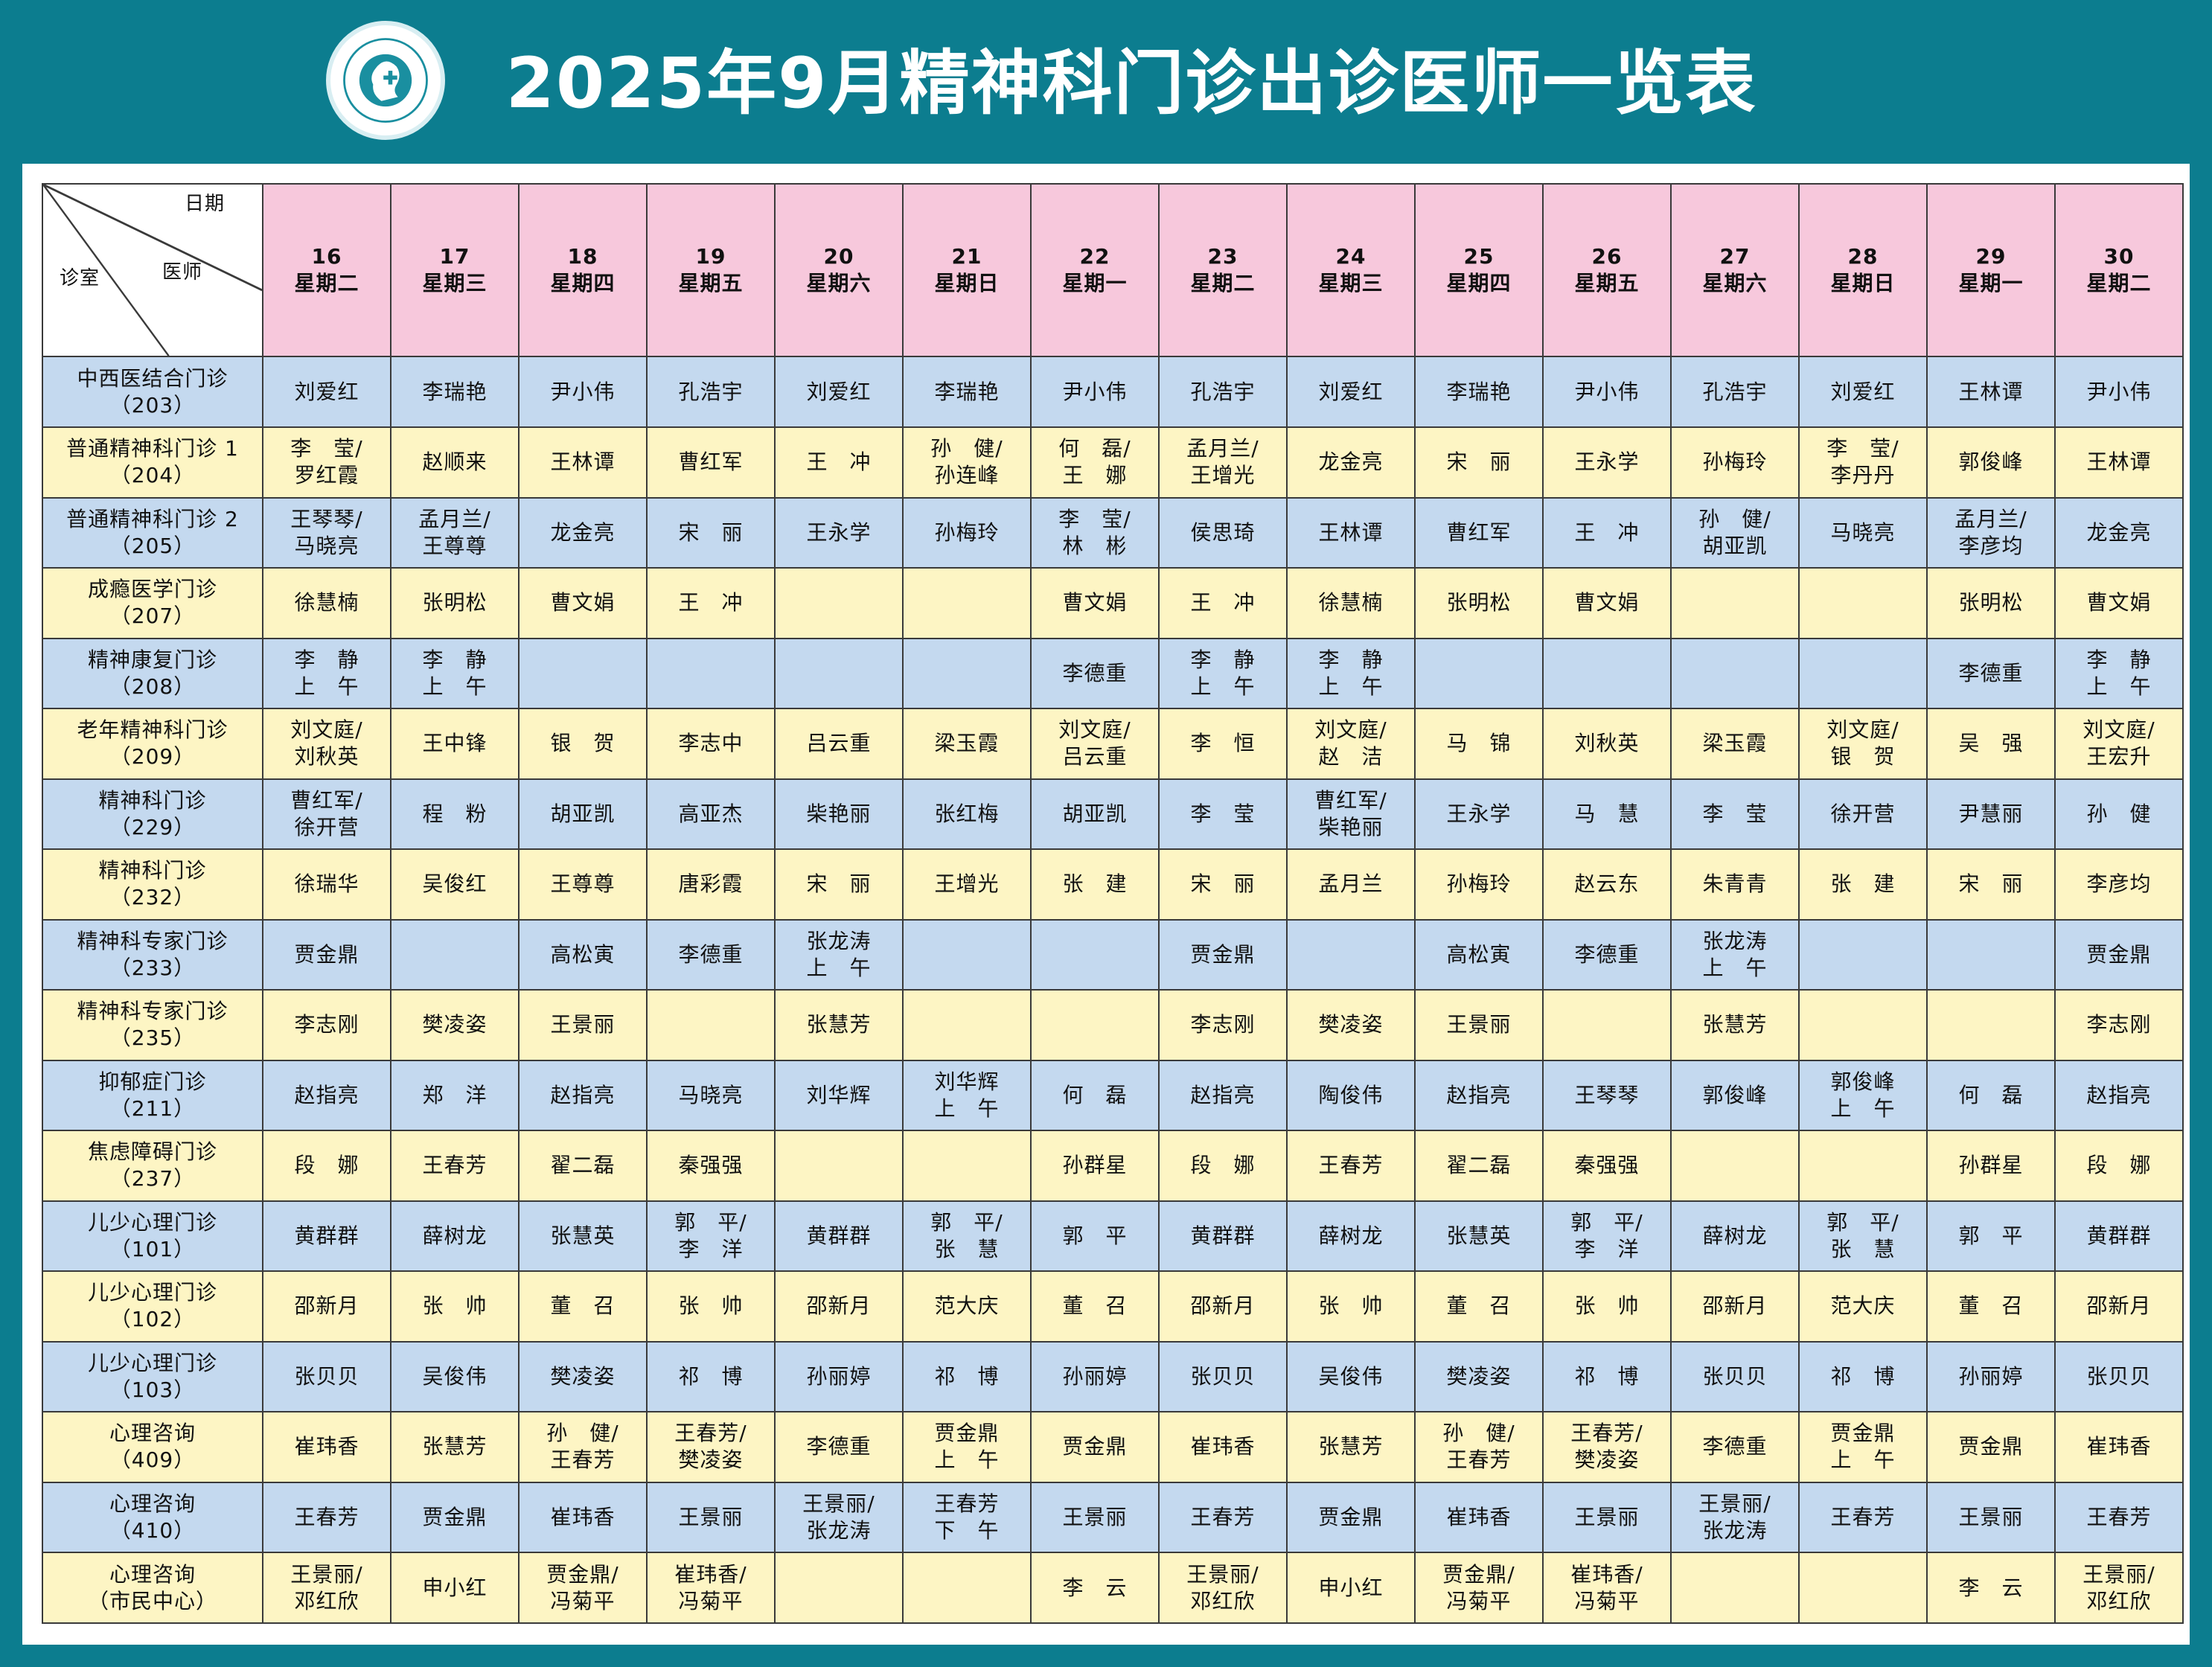 The height and width of the screenshot is (1667, 2212). Describe the element at coordinates (1991, 603) in the screenshot. I see `doctor-cell: 张明松` at that location.